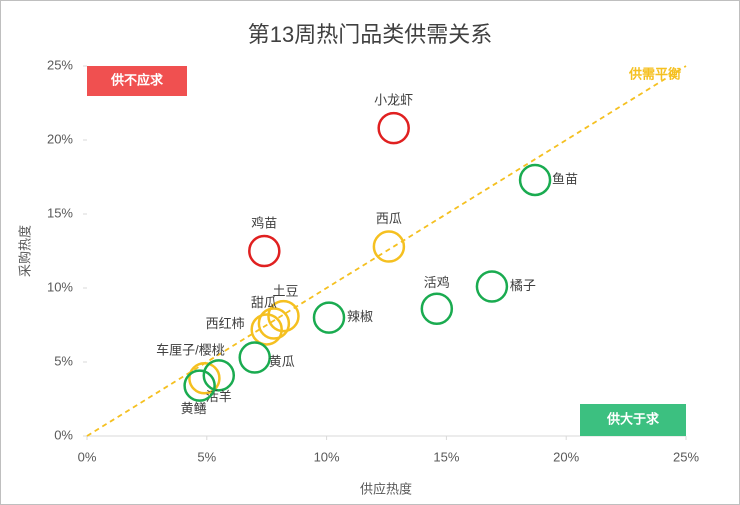  Describe the element at coordinates (327, 456) in the screenshot. I see `x-tick-label: 10%` at that location.